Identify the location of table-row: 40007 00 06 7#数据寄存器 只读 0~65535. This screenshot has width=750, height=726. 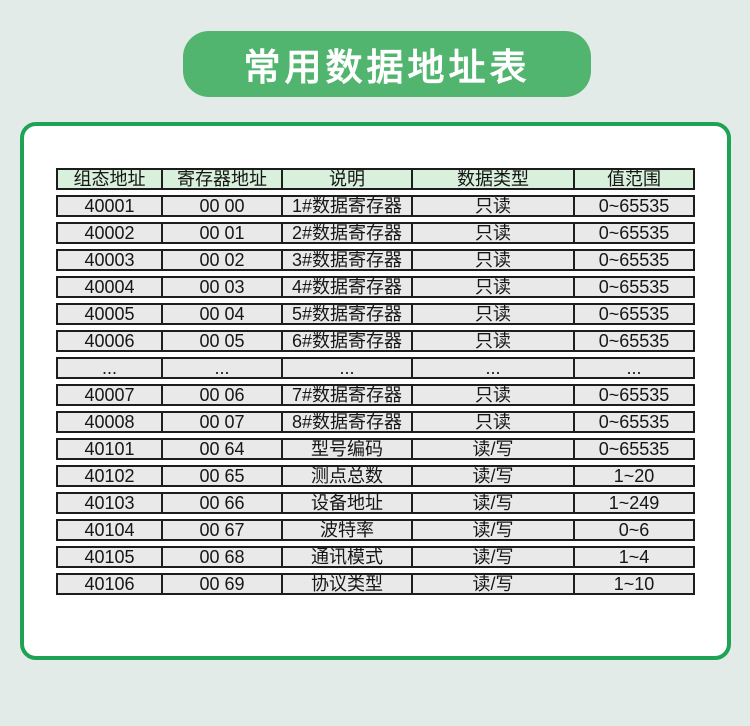
(375, 395).